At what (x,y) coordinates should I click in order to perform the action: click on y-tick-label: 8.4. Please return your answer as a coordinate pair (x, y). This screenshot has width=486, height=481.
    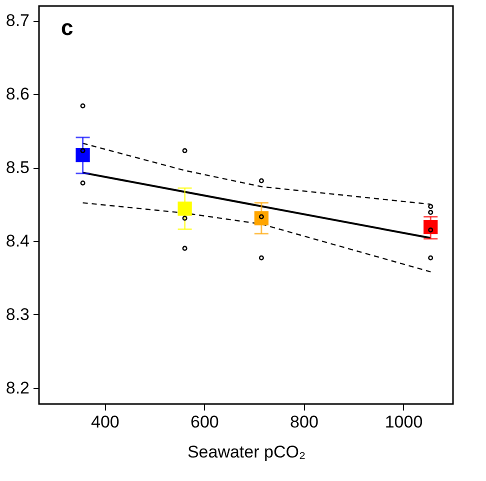
    Looking at the image, I should click on (18, 240).